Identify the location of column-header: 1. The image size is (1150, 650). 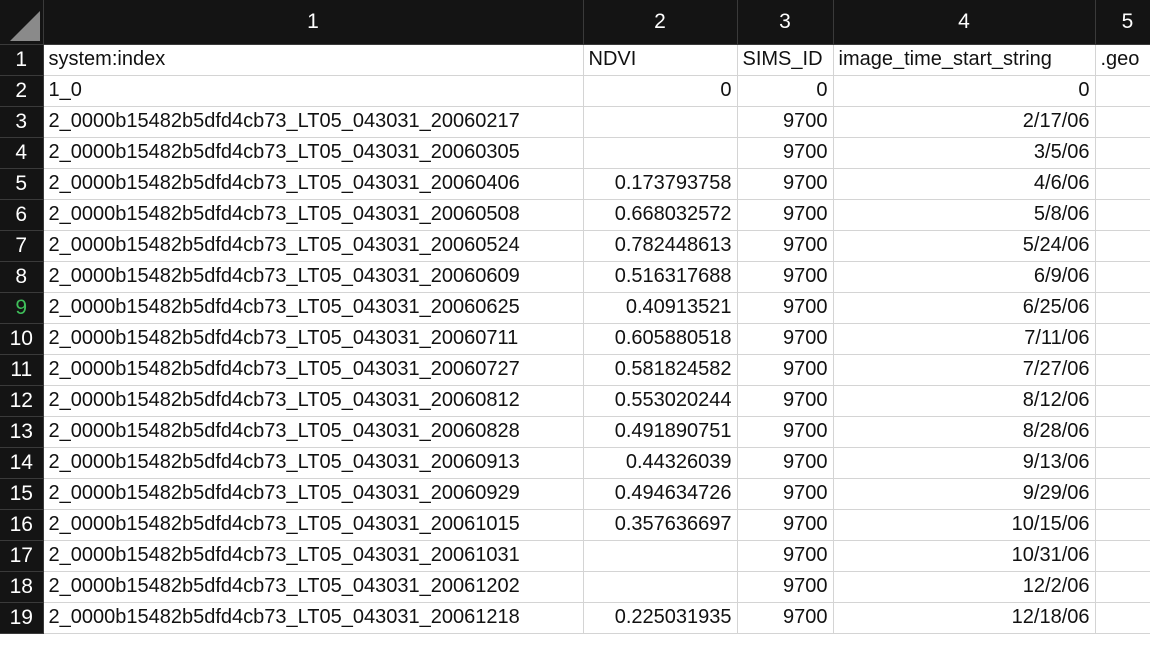
(313, 22).